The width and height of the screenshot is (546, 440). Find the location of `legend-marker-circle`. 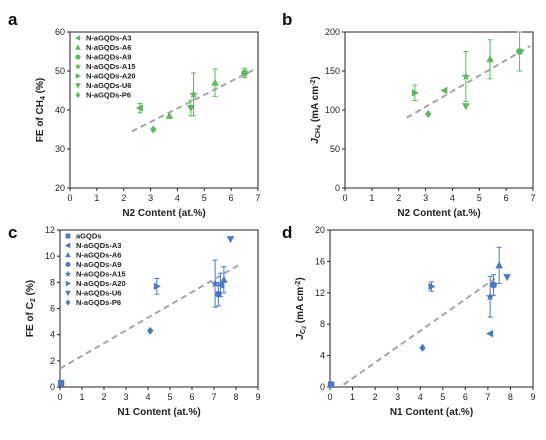

legend-marker-circle is located at coordinates (78, 57).